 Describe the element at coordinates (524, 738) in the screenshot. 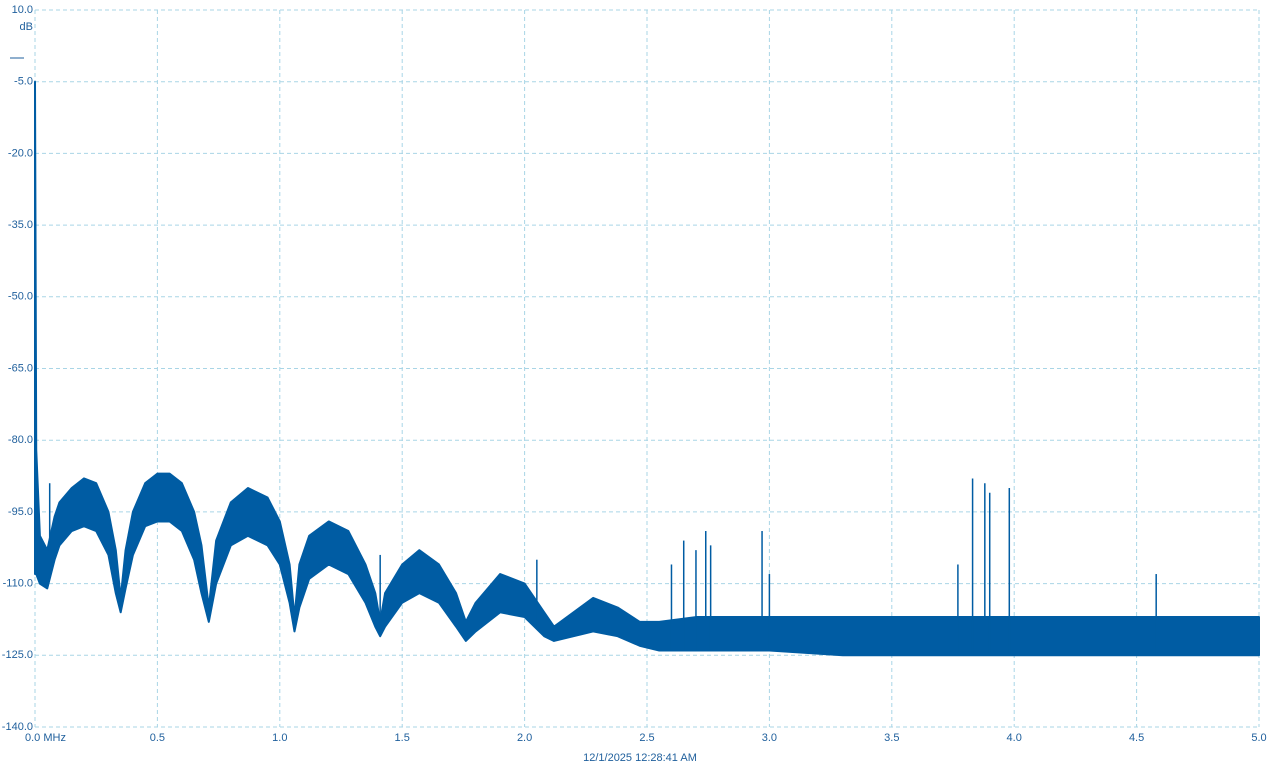

I see `x-tick-label: 2.0` at that location.